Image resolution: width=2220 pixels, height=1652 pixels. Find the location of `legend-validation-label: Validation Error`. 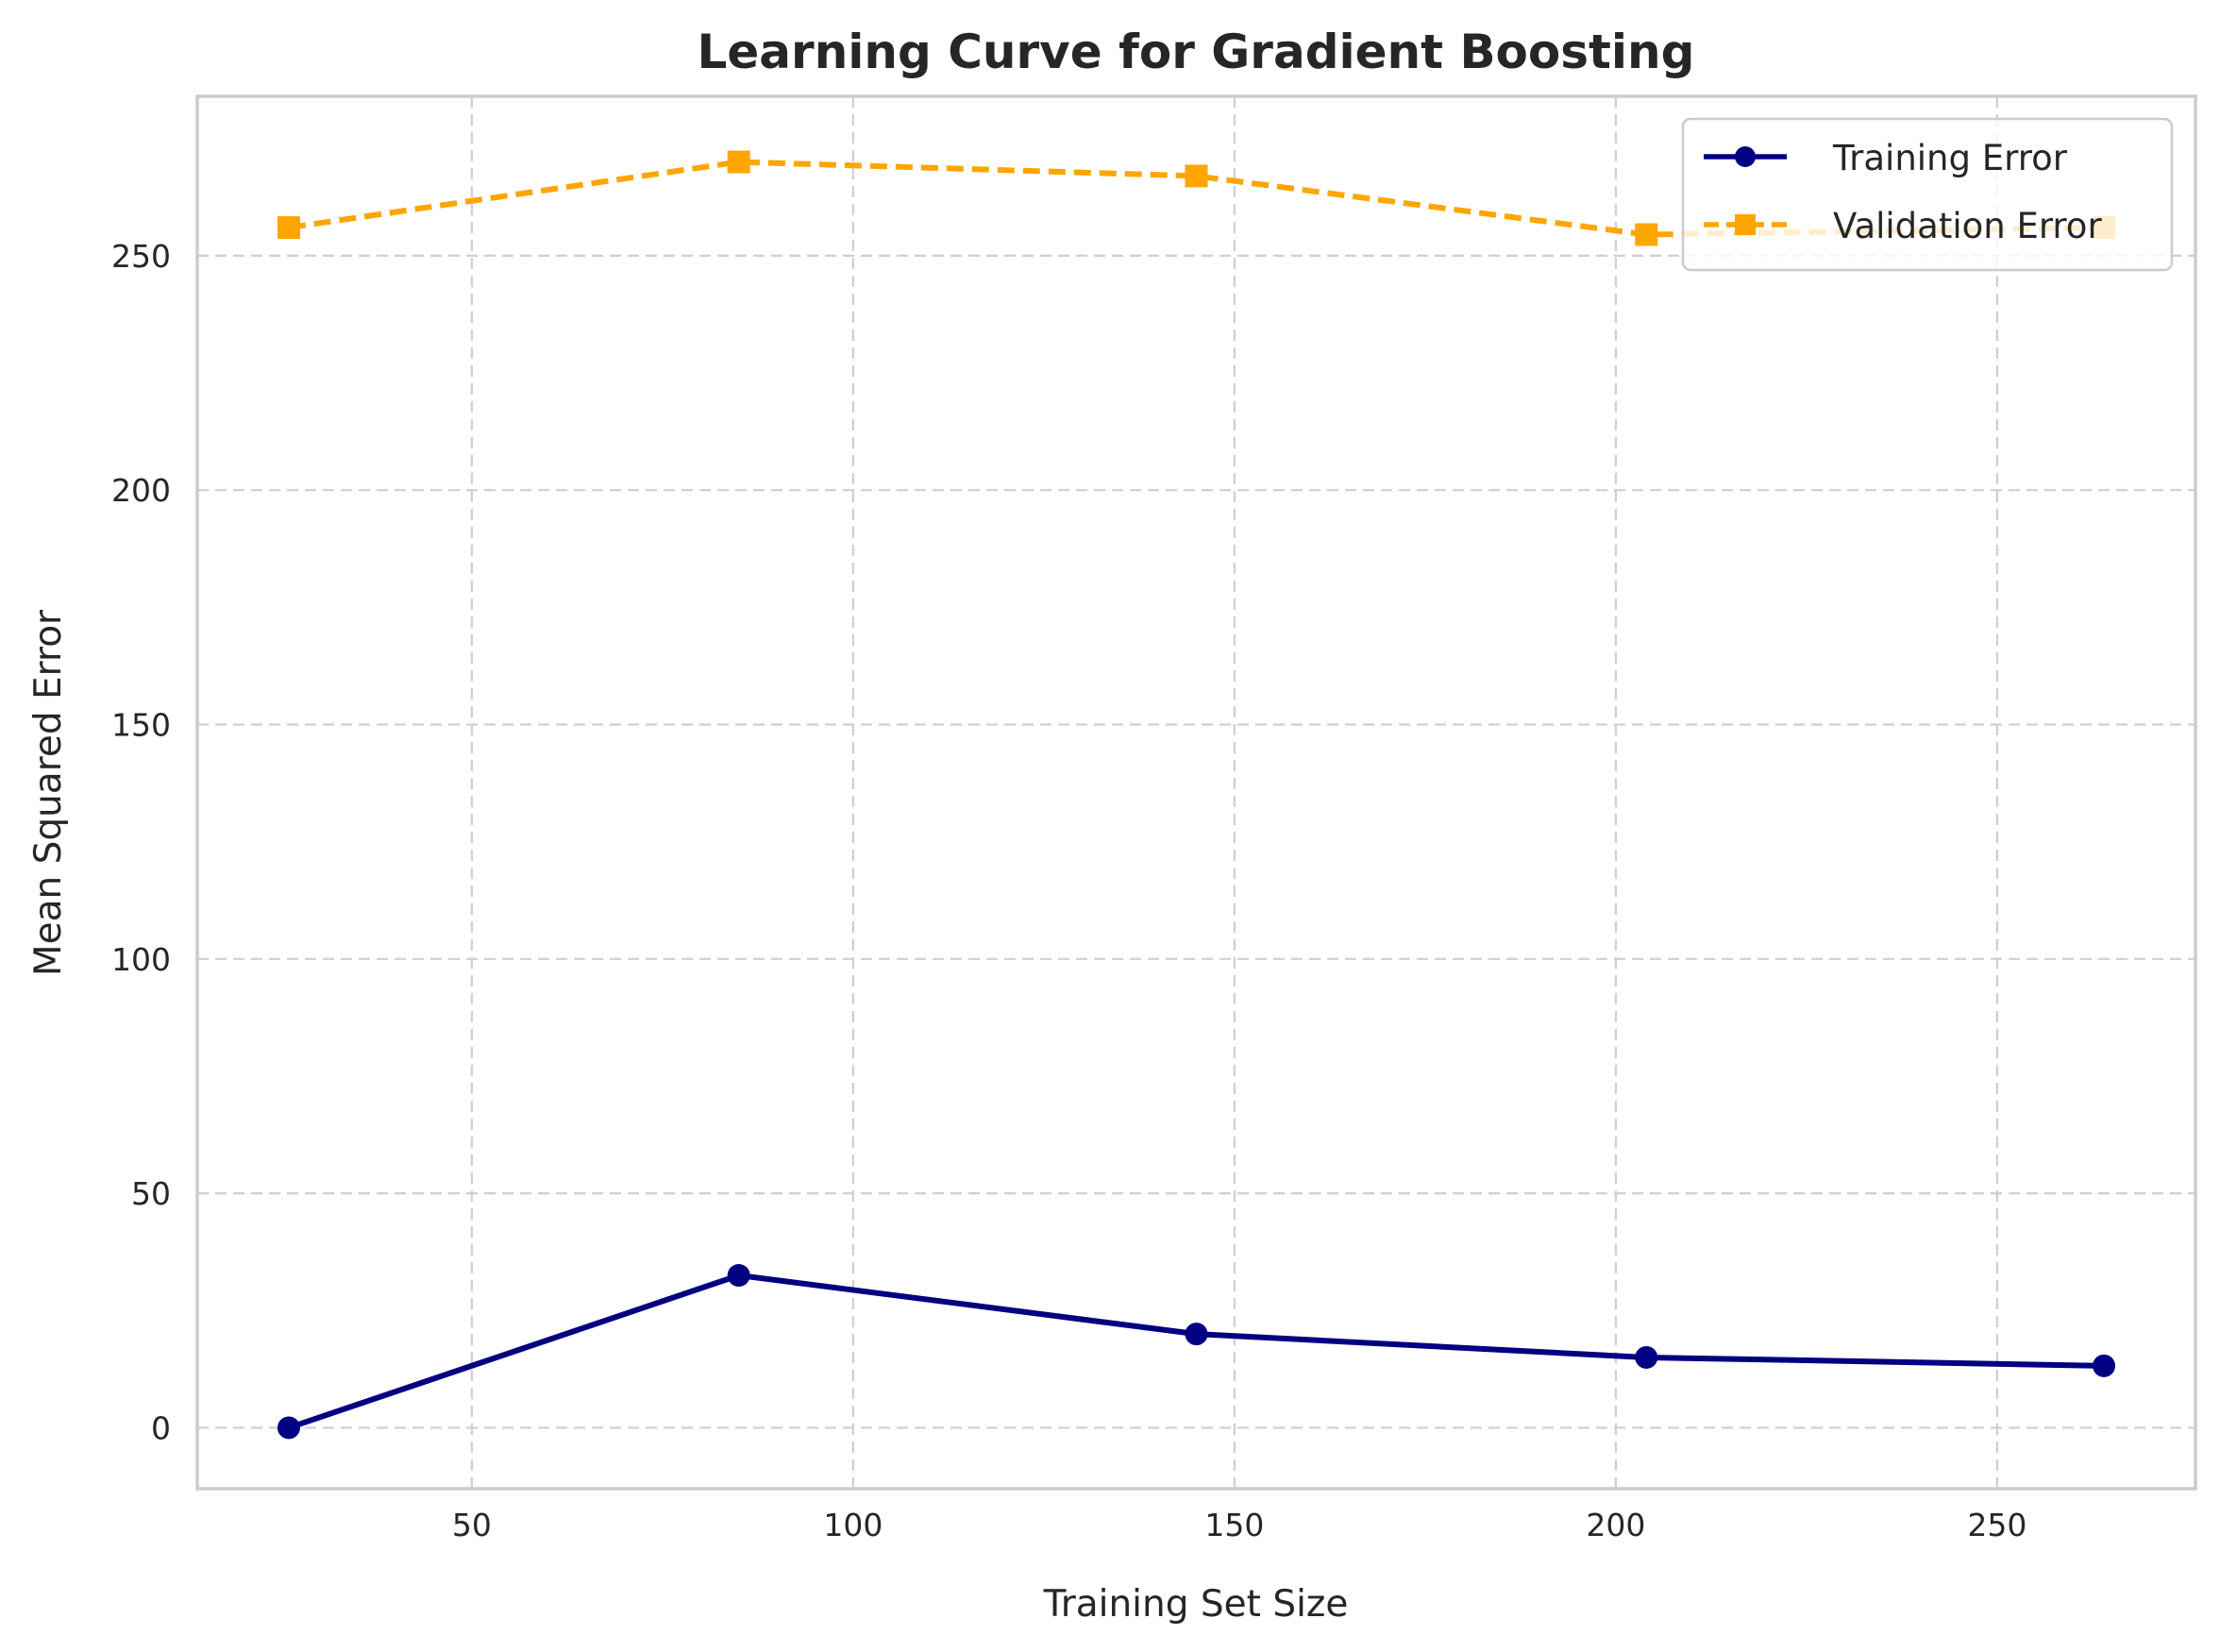

legend-validation-label: Validation Error is located at coordinates (1968, 226).